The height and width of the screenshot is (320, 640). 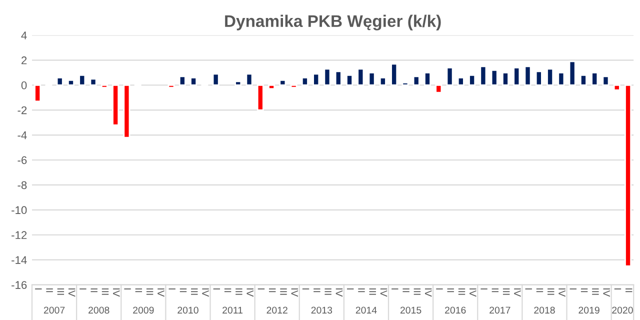 I want to click on text: 2008, so click(x=99, y=310).